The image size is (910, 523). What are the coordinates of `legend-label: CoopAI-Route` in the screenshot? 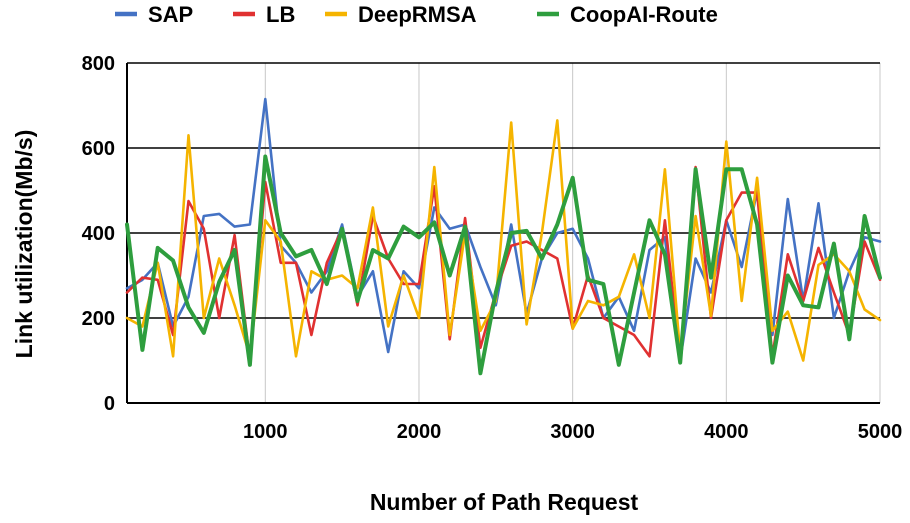 It's located at (644, 14).